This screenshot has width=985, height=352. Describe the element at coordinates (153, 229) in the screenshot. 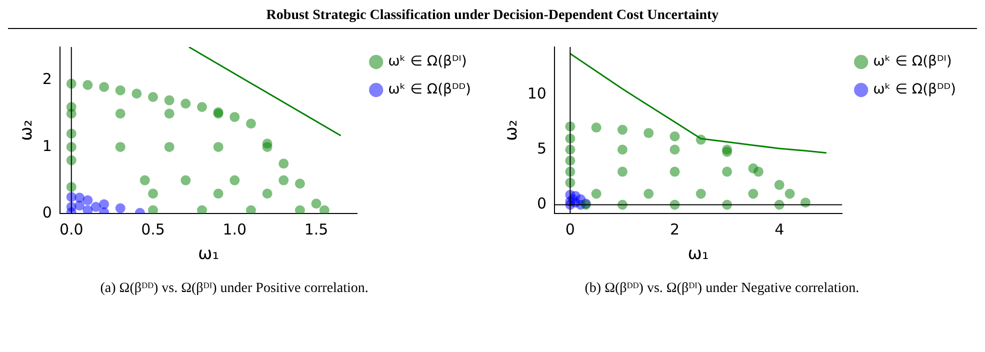

I see `x-tick-label: 0.5` at that location.